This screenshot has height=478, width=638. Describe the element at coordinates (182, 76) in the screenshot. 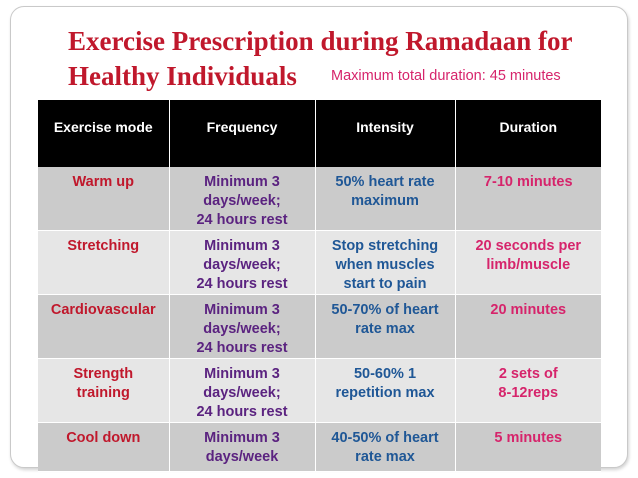

I see `title-line-2: Healthy Individuals` at that location.